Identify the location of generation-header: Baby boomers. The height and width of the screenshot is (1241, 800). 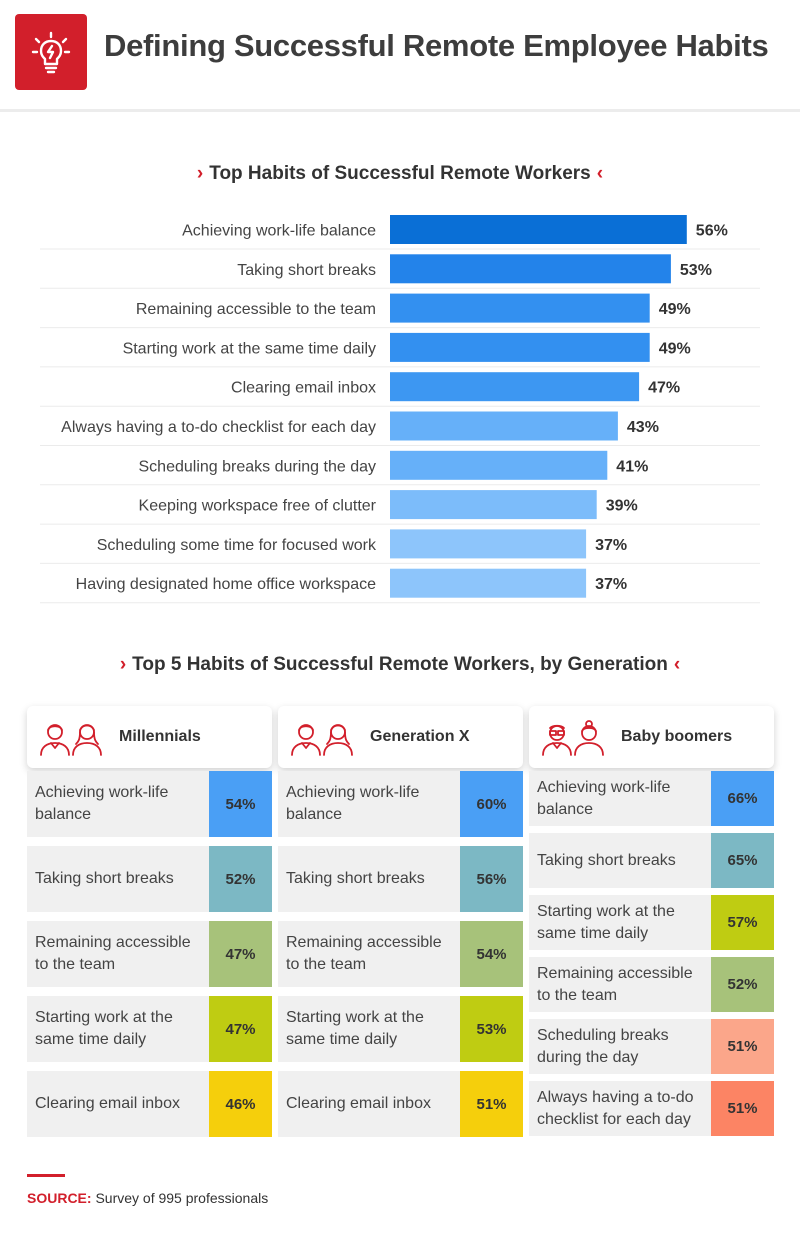
(651, 737).